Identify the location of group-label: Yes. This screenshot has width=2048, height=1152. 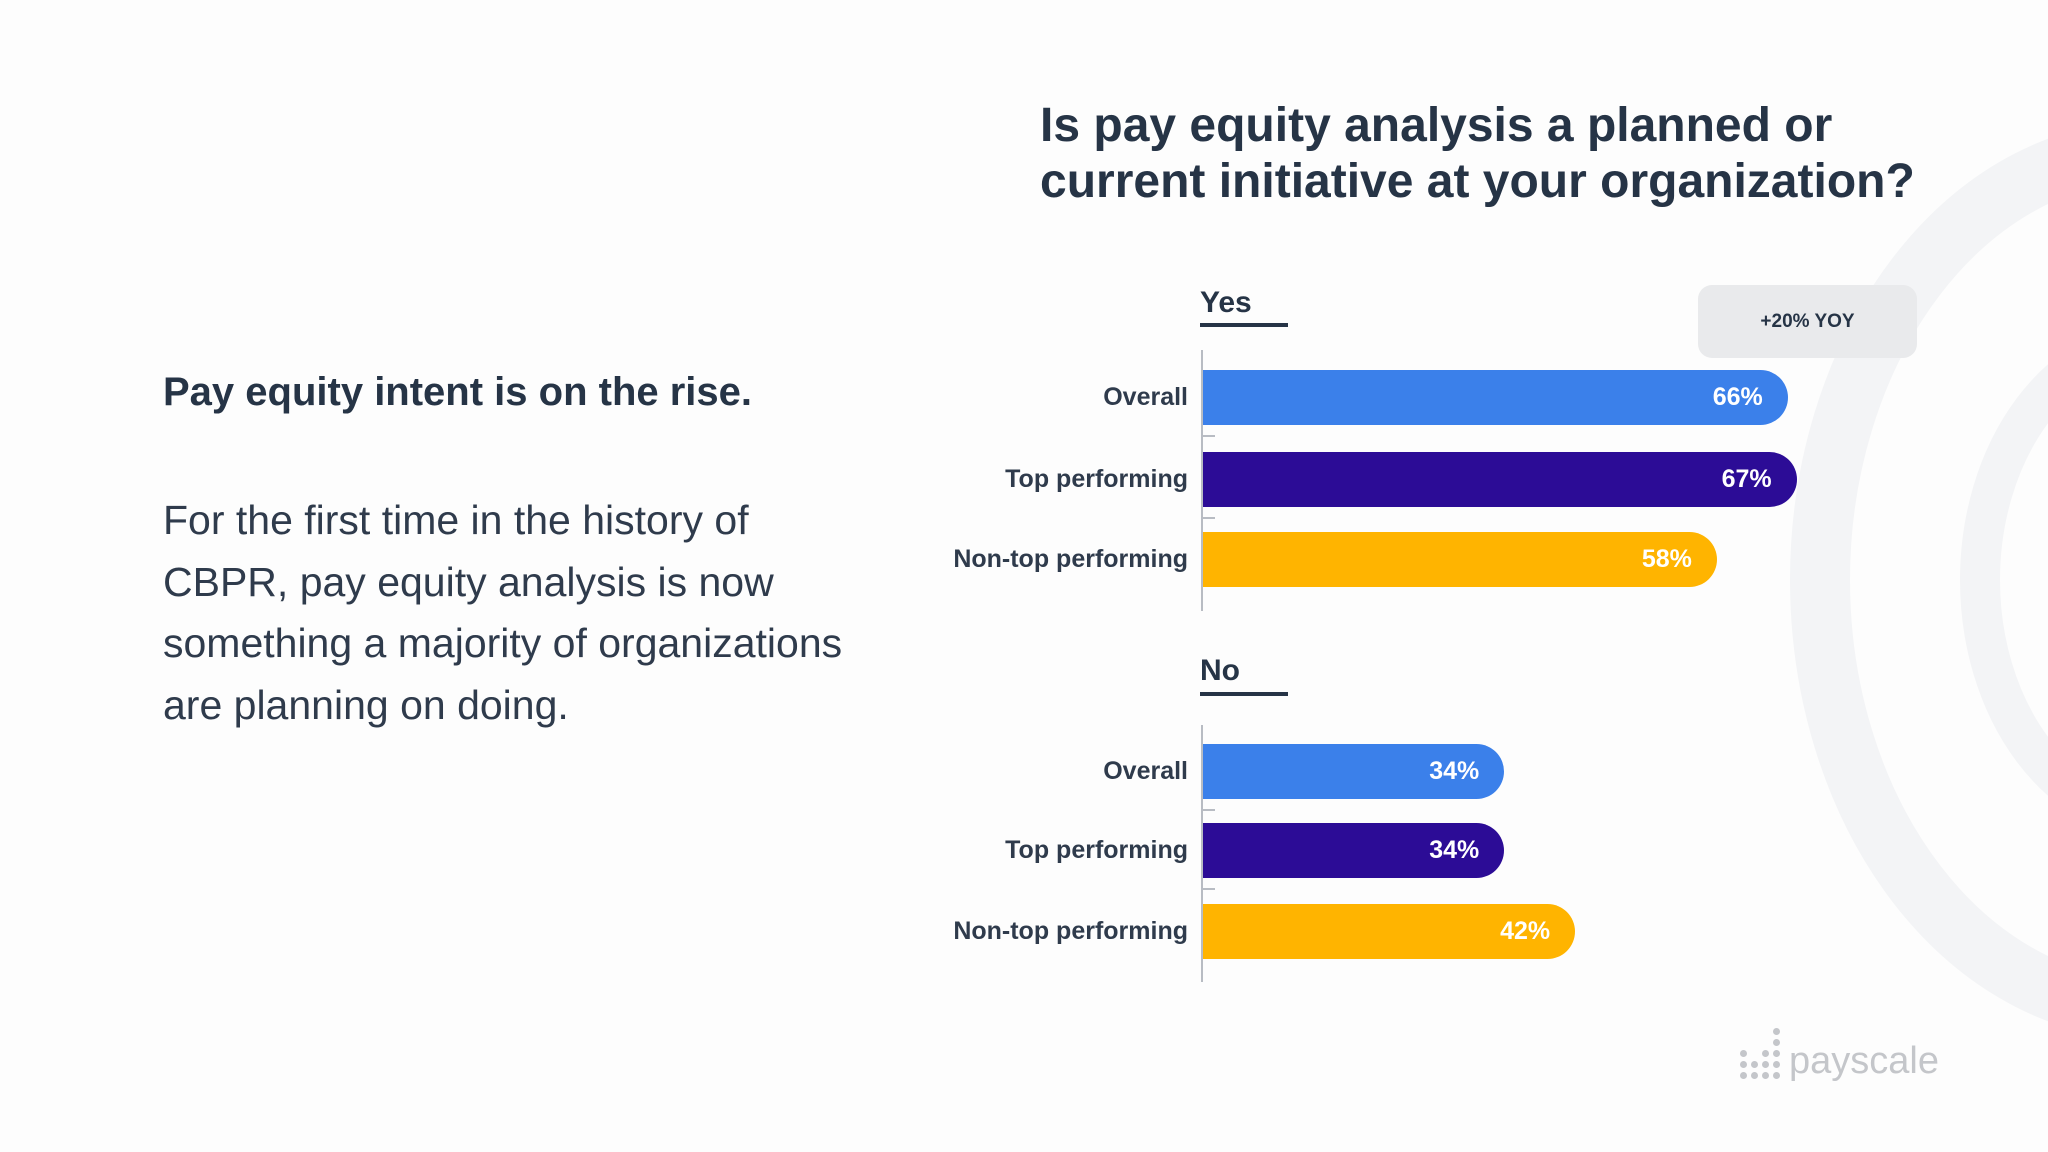
(1226, 302).